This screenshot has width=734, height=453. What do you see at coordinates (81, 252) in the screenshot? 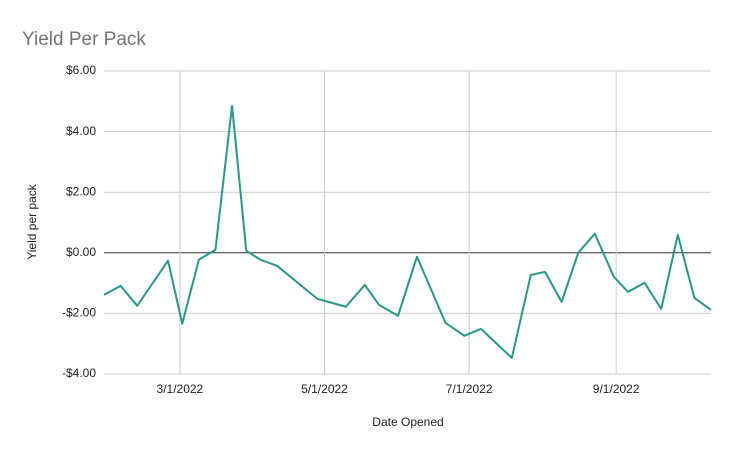
I see `y-tick-label: $0.00` at bounding box center [81, 252].